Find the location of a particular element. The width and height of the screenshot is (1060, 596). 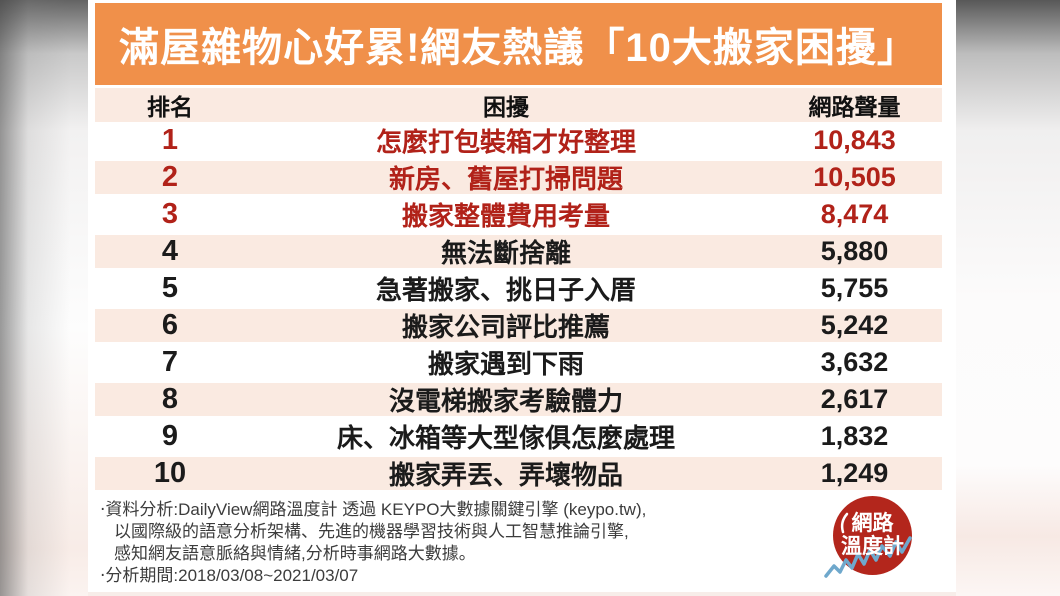

table-row: 5 急著搬家、挑日子入厝 5,755 is located at coordinates (518, 288).